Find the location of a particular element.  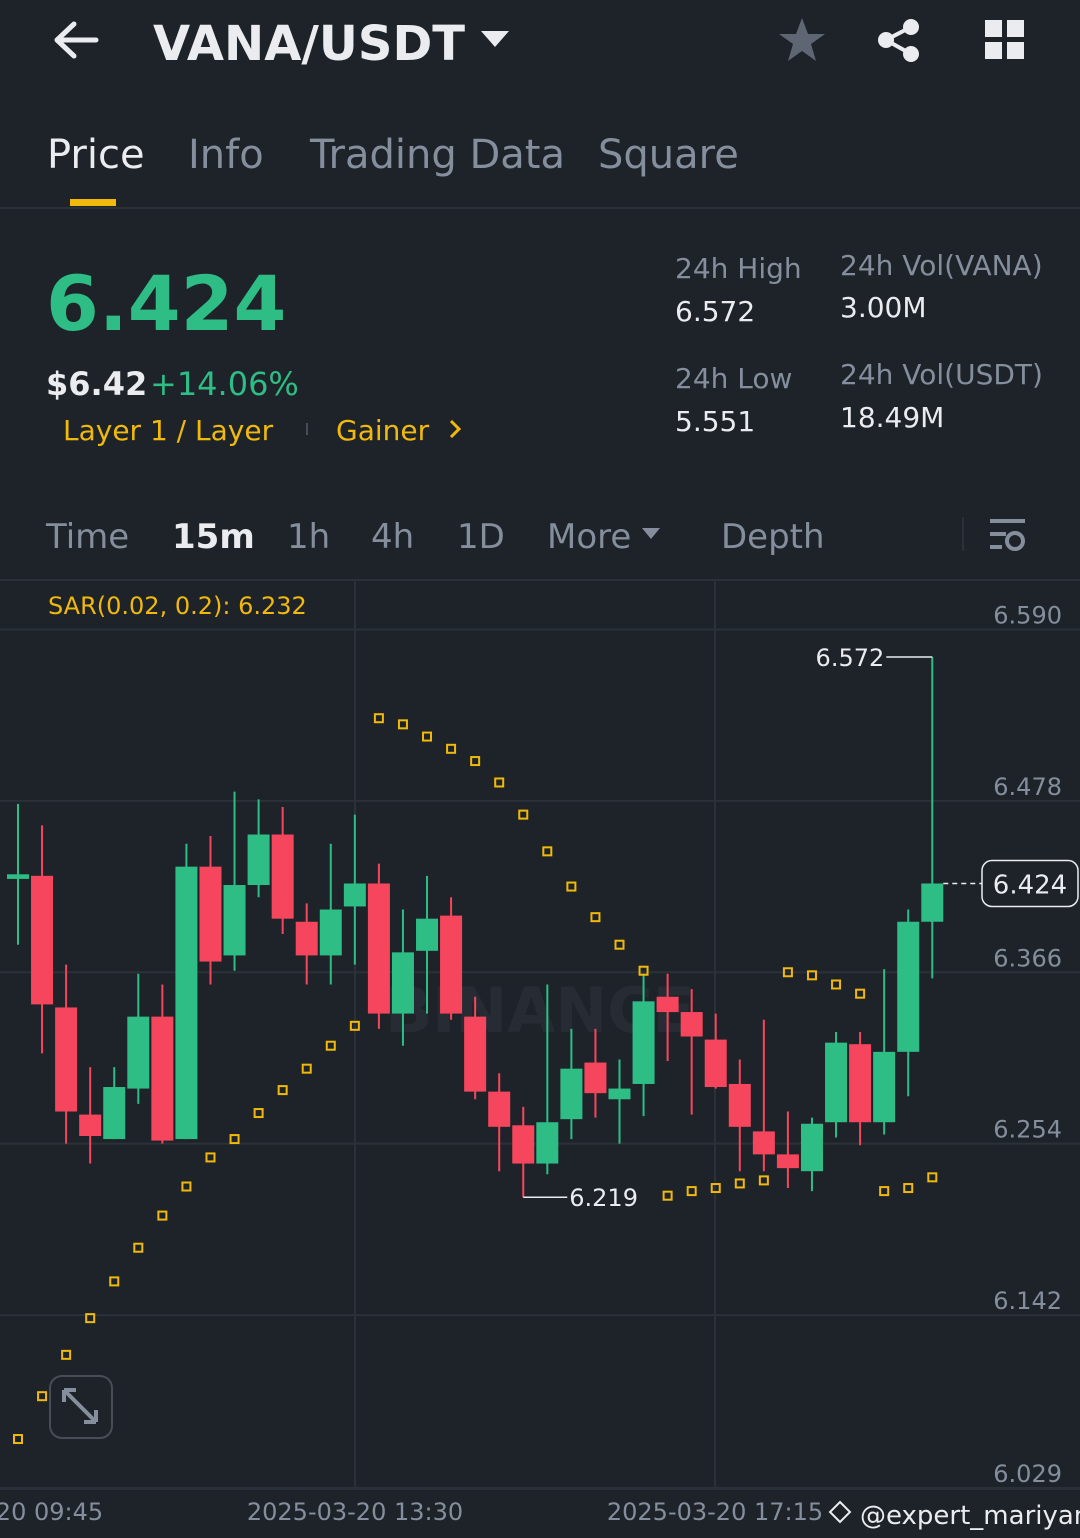

tag: Layer 1 / Layer is located at coordinates (168, 430).